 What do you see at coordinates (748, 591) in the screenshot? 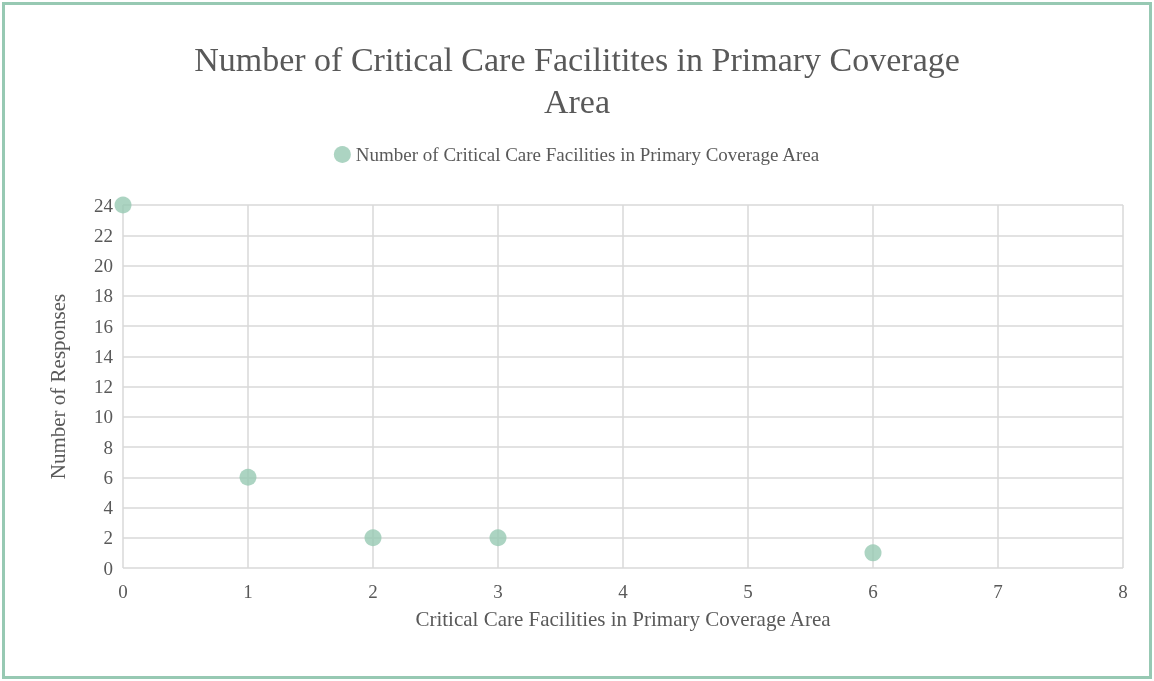
I see `x-tick-label: 5` at bounding box center [748, 591].